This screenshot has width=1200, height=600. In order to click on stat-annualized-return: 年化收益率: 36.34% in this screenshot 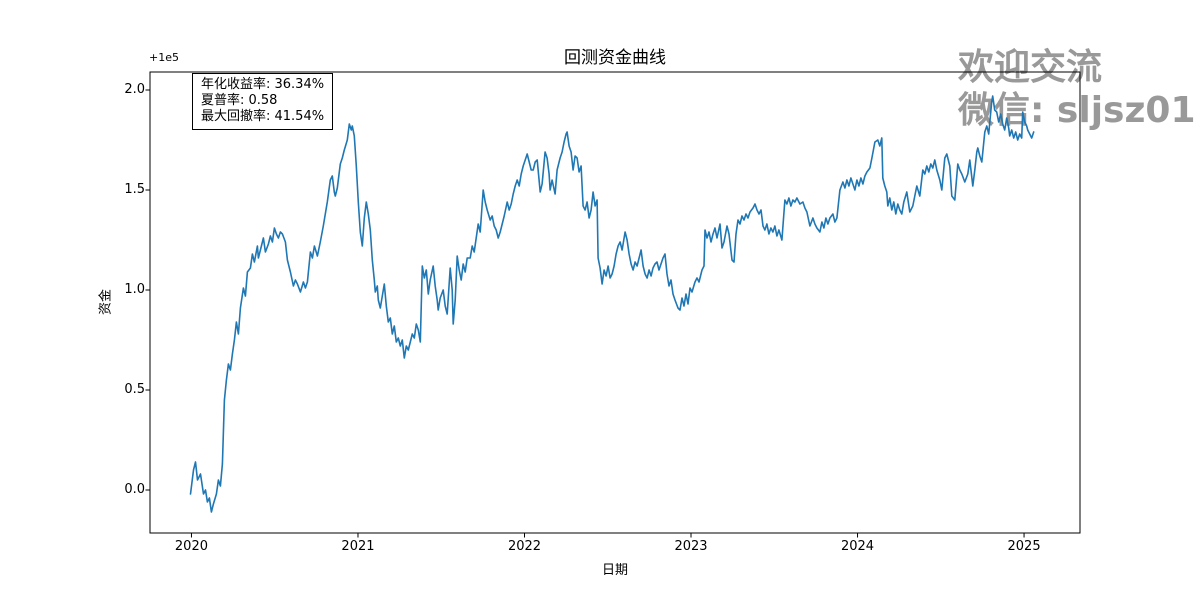, I will do `click(263, 84)`.